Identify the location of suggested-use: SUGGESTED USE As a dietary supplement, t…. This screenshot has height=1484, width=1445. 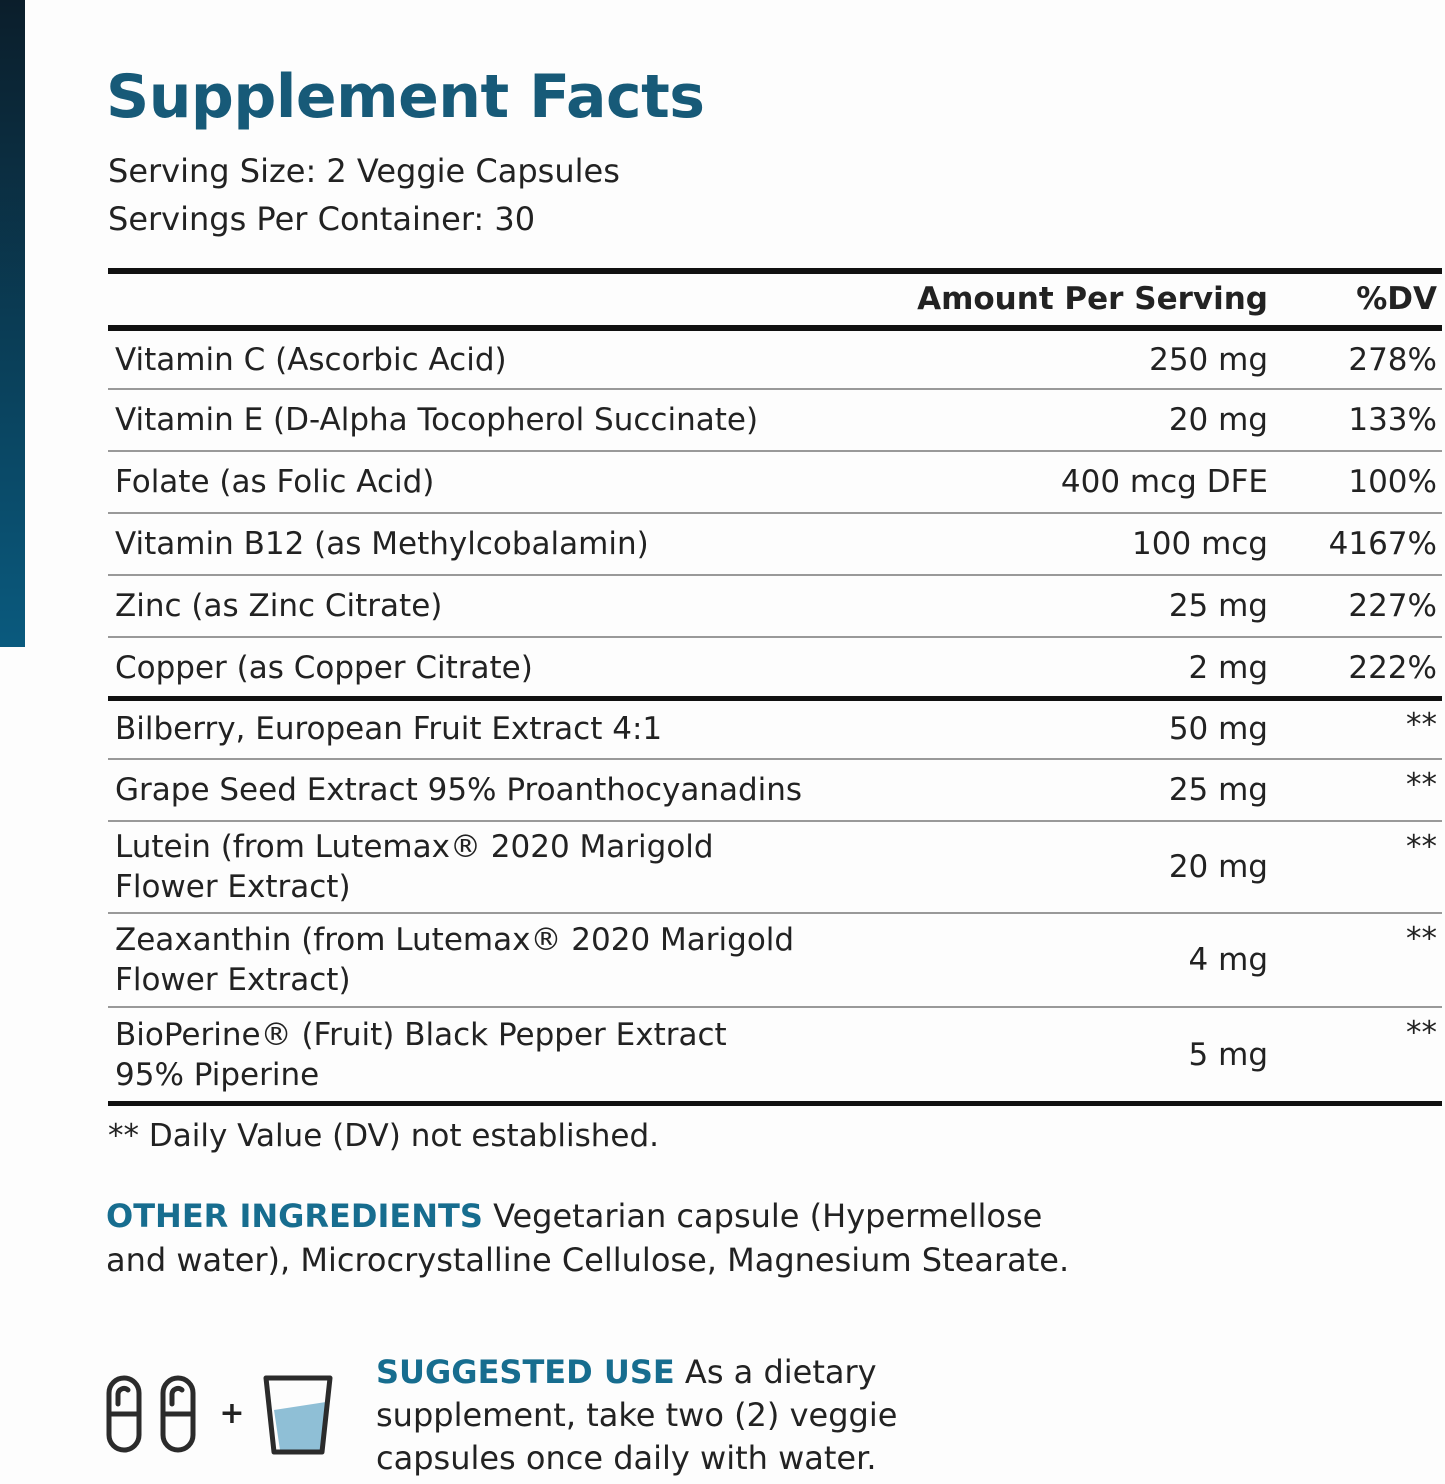
(636, 1415).